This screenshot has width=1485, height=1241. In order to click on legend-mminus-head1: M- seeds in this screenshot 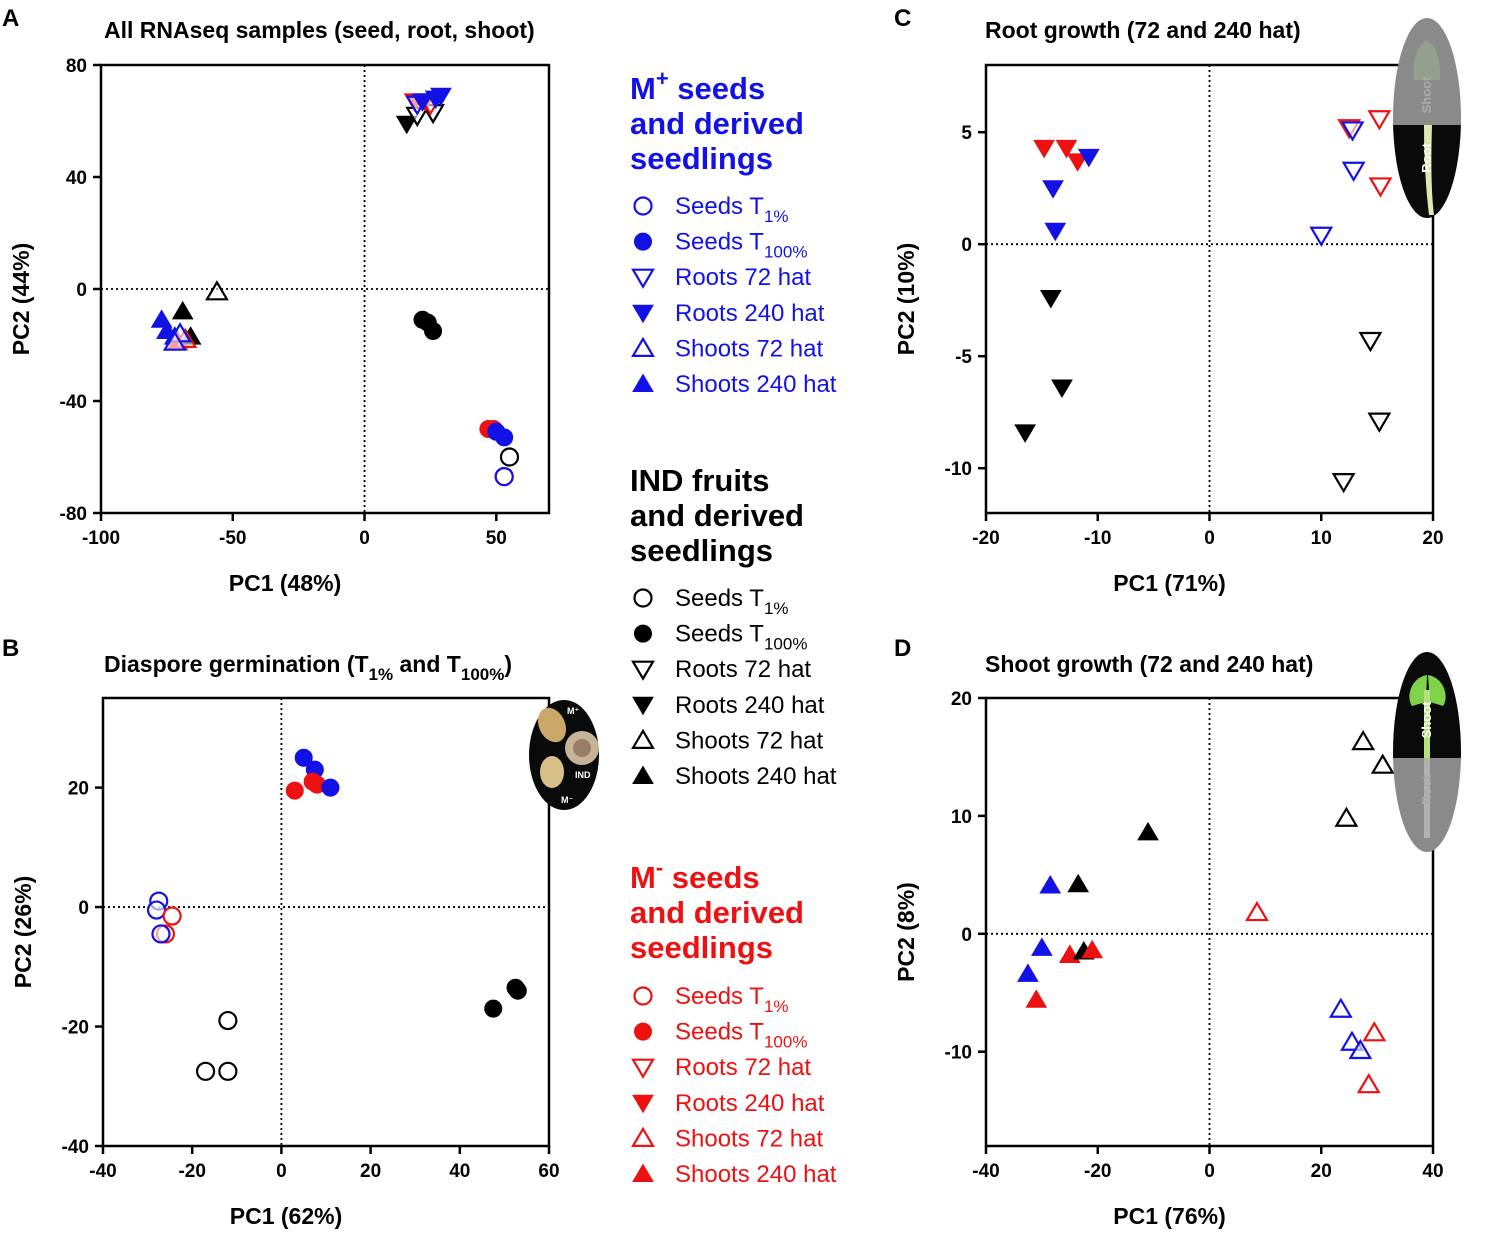, I will do `click(695, 875)`.